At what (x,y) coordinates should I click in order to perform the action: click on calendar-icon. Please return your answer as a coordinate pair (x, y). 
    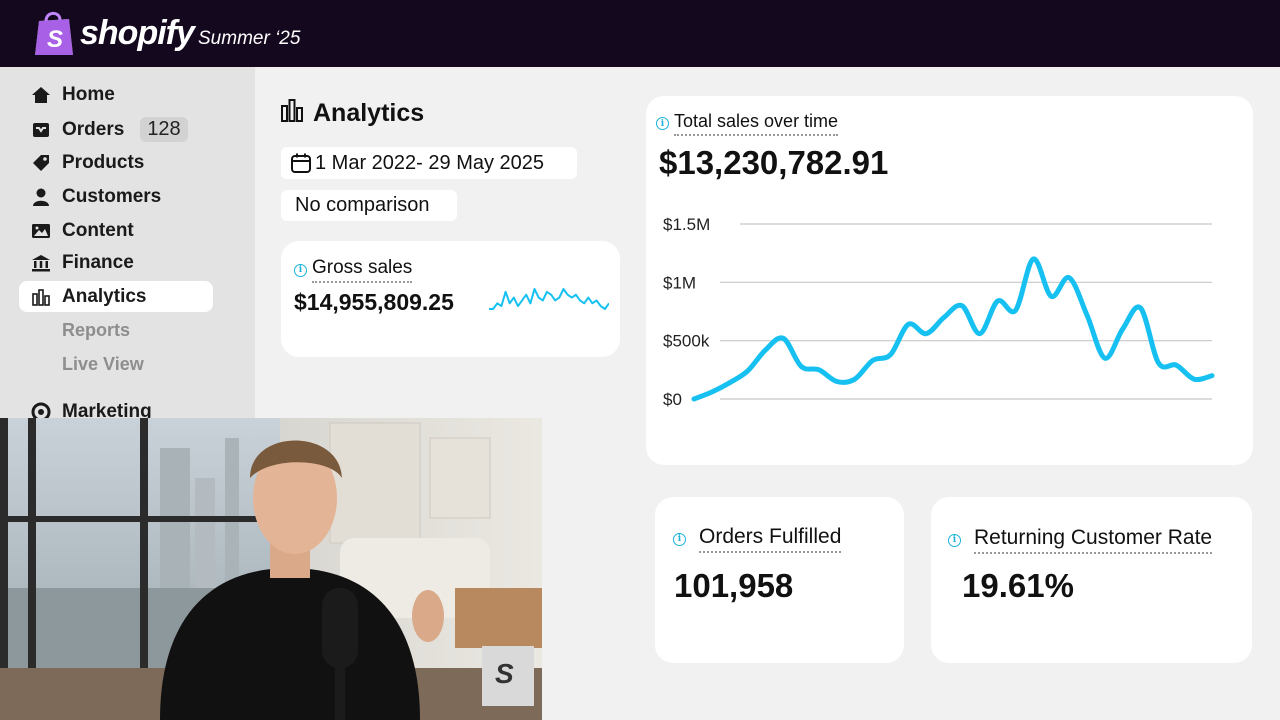
    Looking at the image, I should click on (301, 163).